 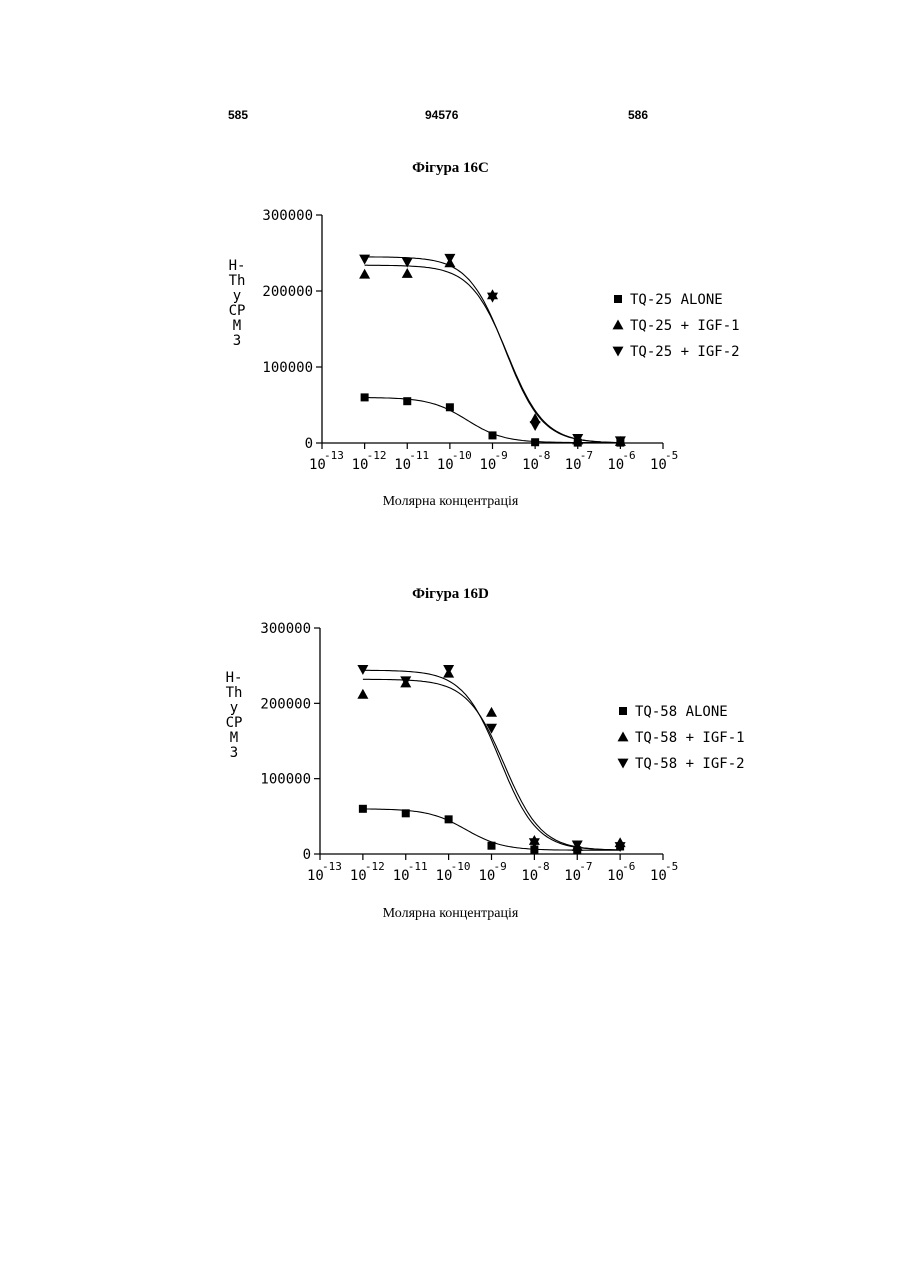 What do you see at coordinates (238, 115) in the screenshot?
I see `page-number-left: 585` at bounding box center [238, 115].